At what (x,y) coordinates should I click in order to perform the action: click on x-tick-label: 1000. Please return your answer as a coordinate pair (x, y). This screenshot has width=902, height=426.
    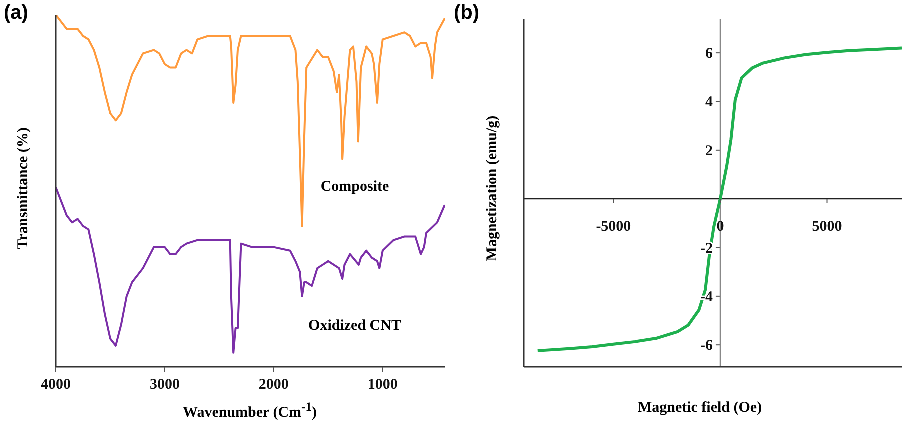
    Looking at the image, I should click on (383, 385).